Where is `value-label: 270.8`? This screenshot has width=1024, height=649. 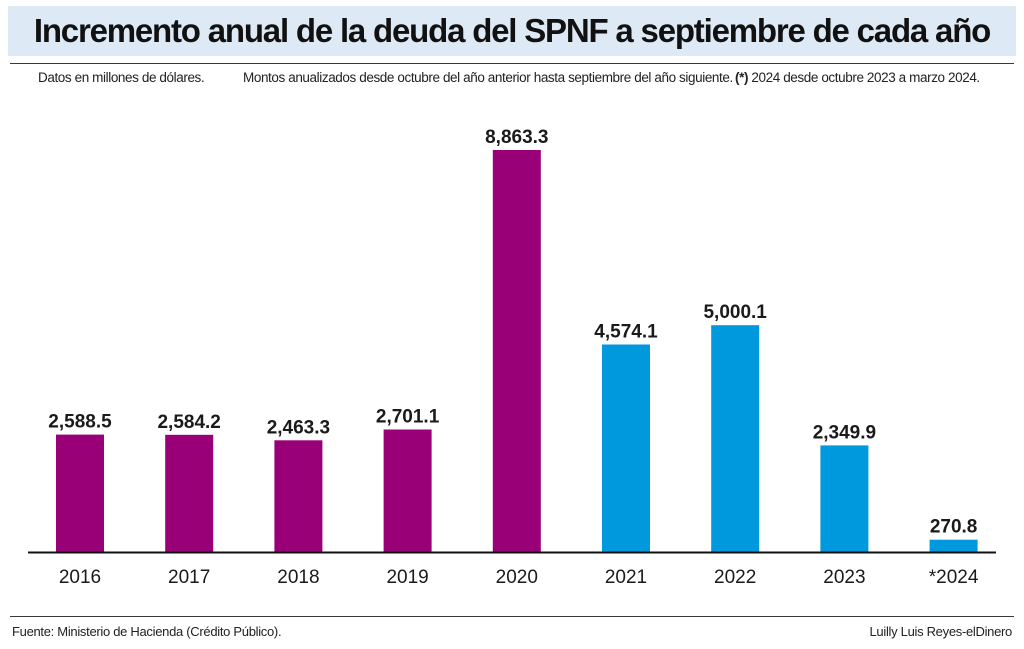 value-label: 270.8 is located at coordinates (954, 527).